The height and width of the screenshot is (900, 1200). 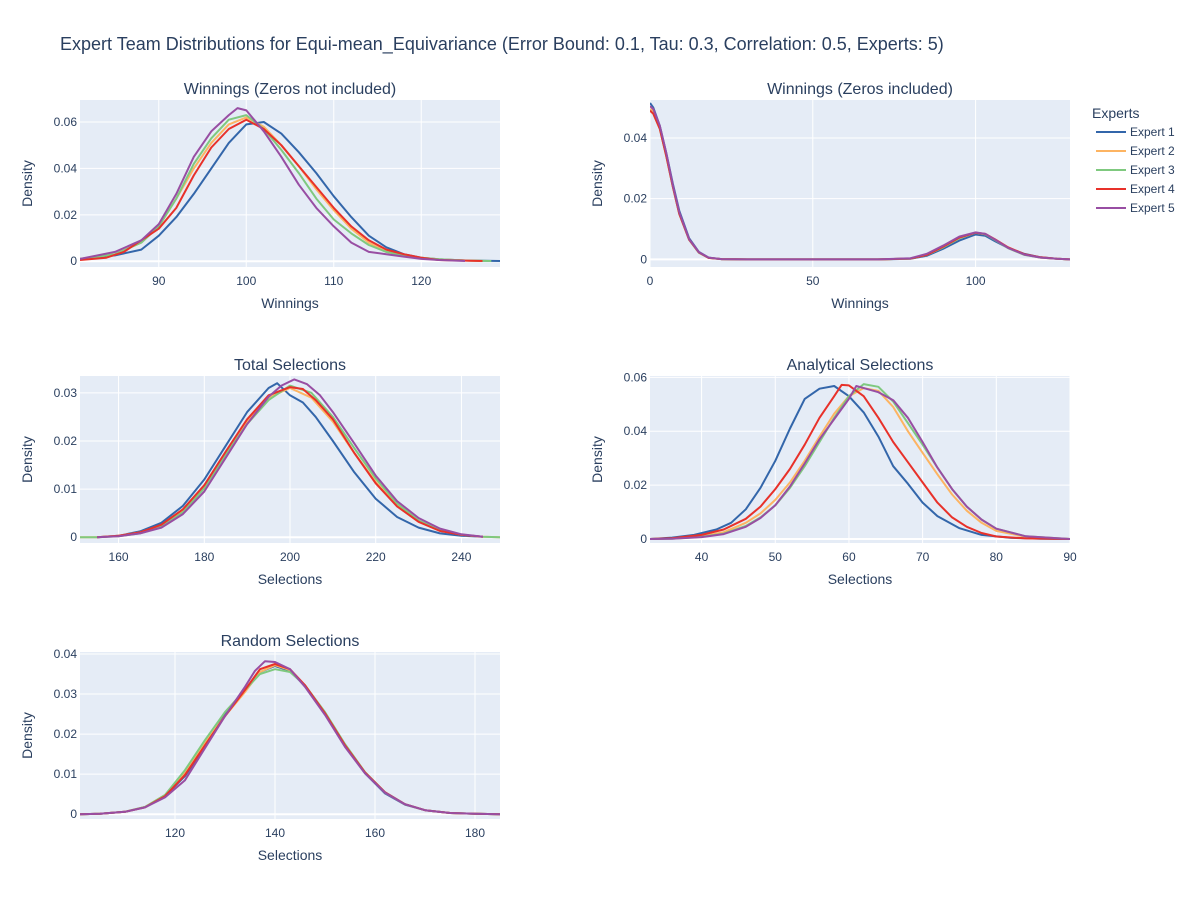 What do you see at coordinates (290, 557) in the screenshot?
I see `x-tick-label: 200` at bounding box center [290, 557].